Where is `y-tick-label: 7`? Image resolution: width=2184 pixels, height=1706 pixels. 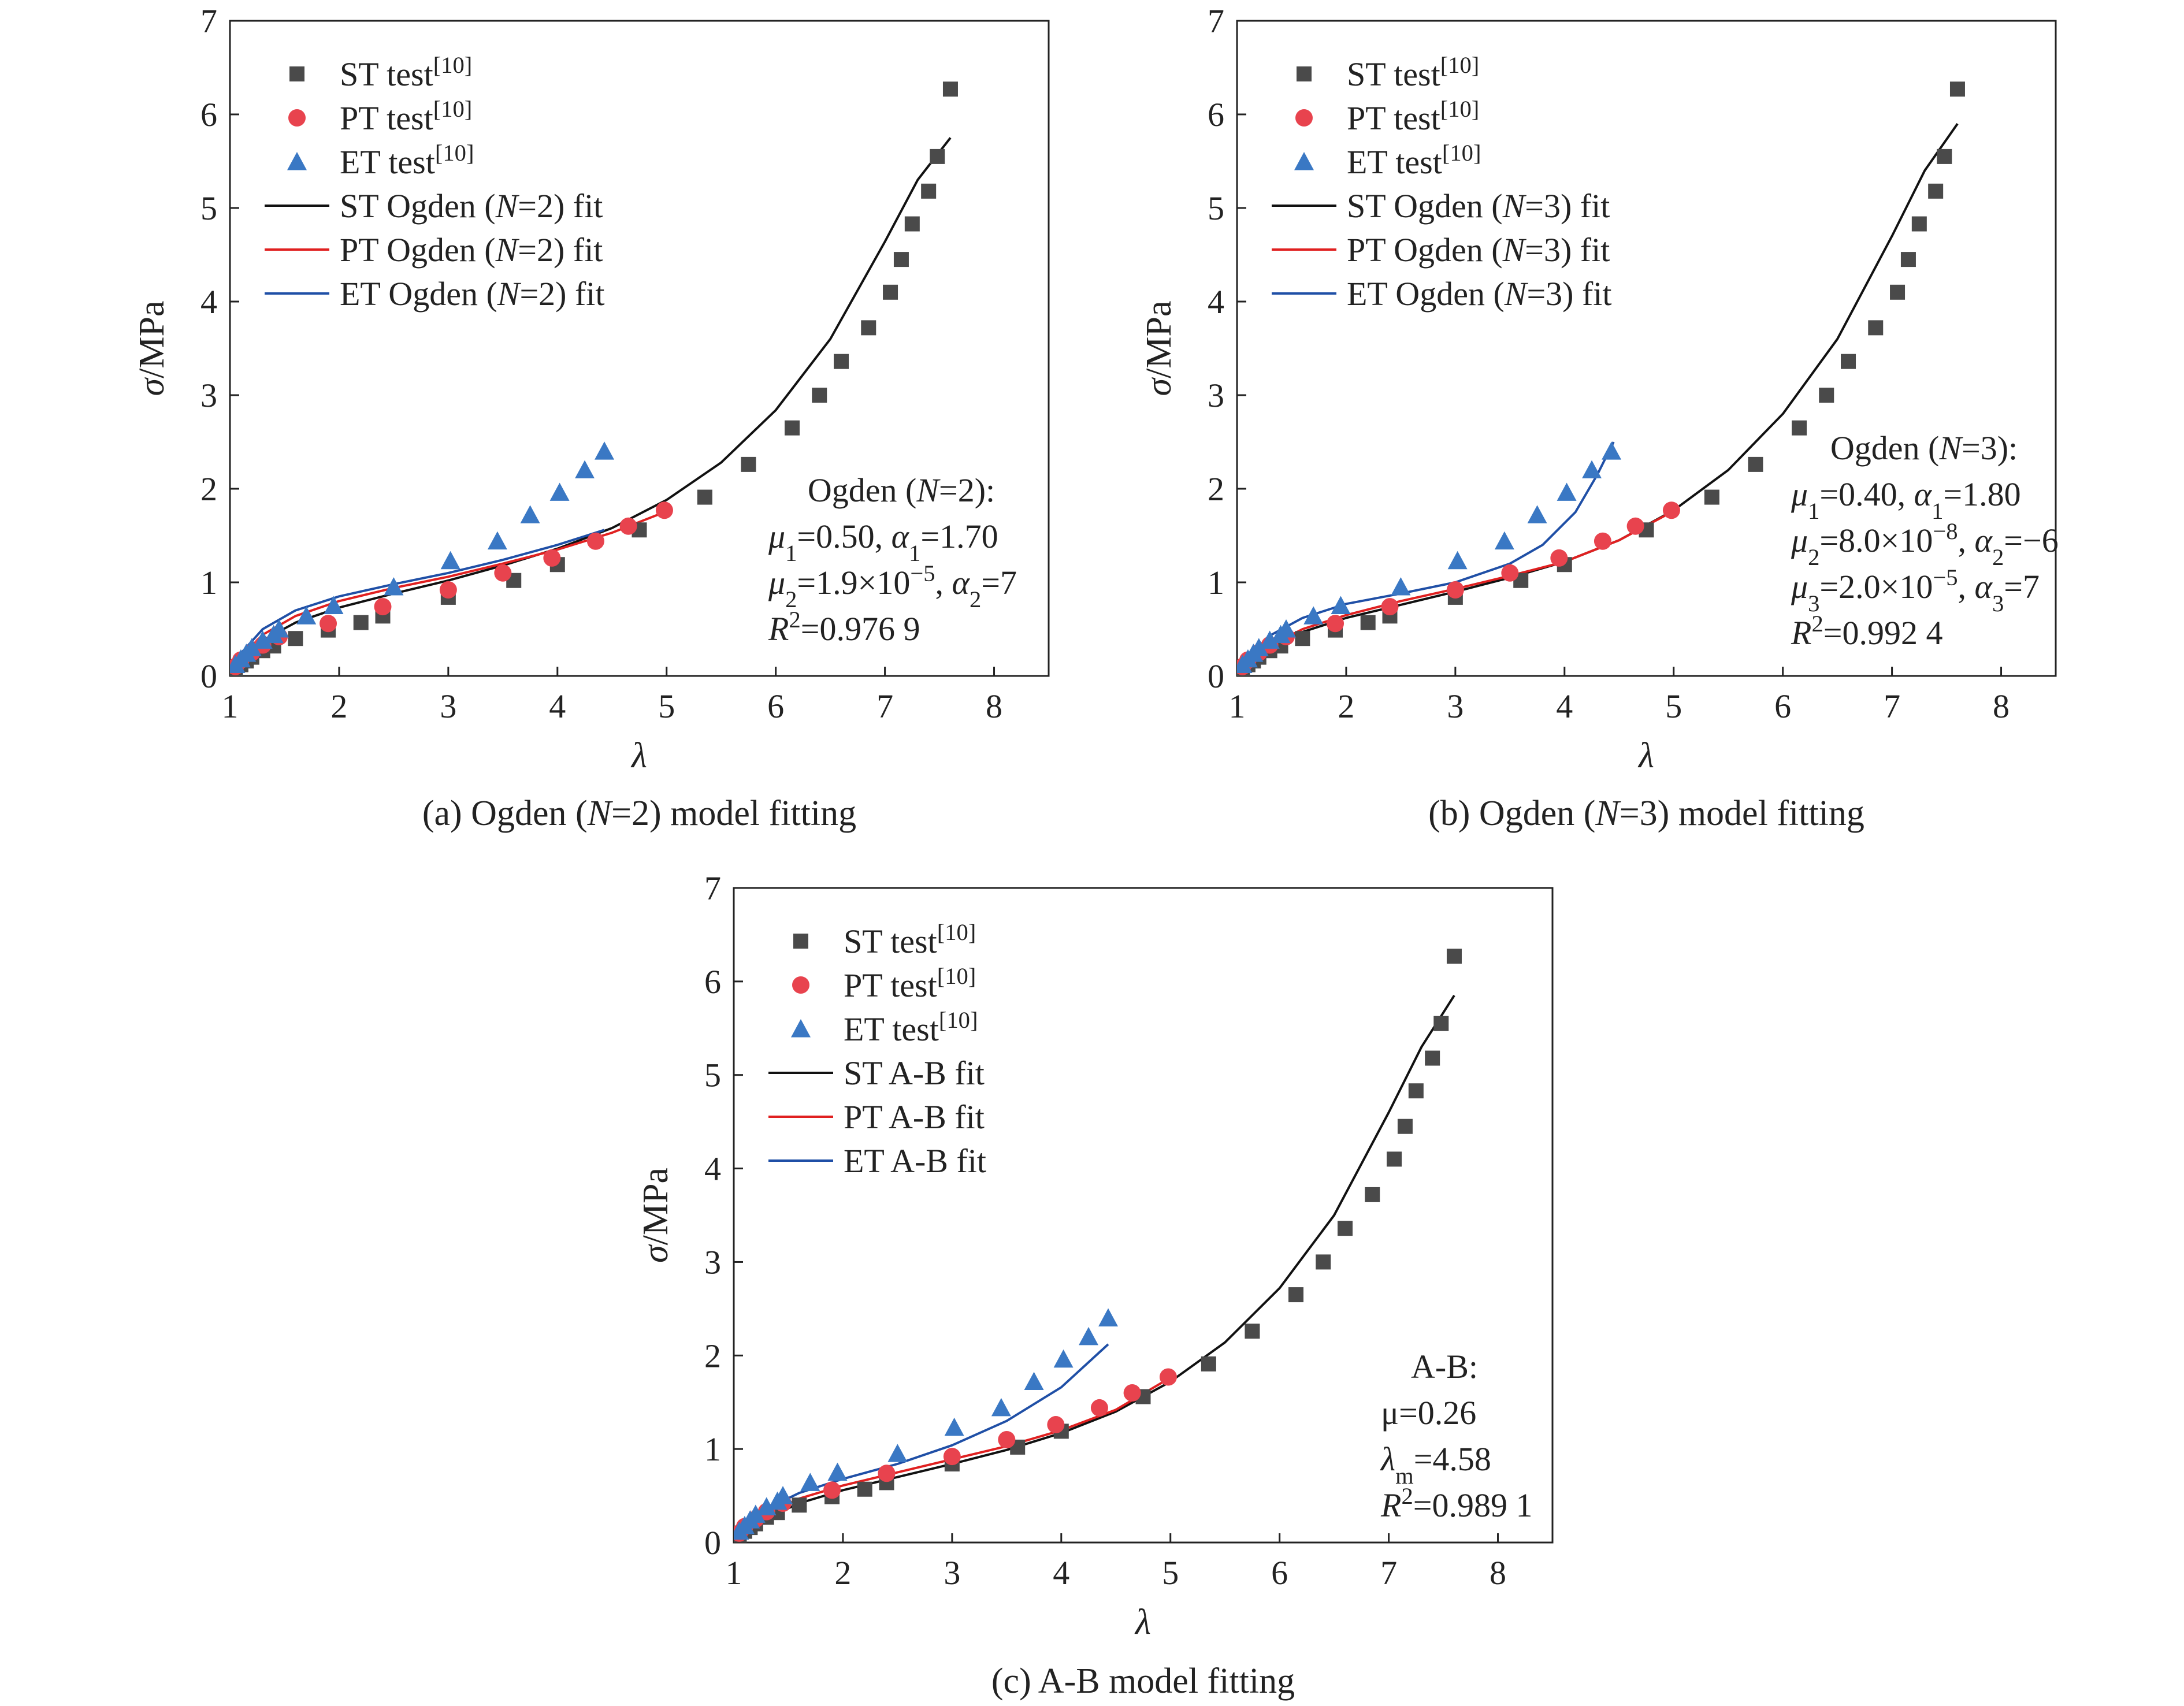 y-tick-label: 7 is located at coordinates (208, 21).